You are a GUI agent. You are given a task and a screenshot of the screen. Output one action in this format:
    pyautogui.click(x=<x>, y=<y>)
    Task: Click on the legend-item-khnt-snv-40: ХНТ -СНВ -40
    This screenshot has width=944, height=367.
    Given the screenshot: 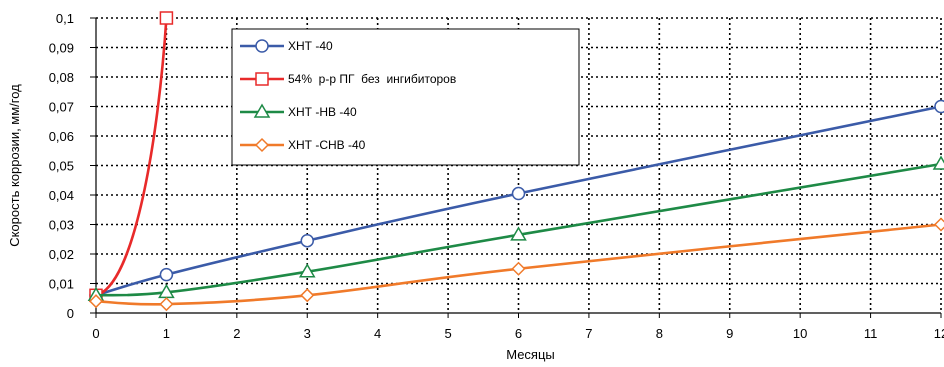 What is the action you would take?
    pyautogui.click(x=303, y=145)
    